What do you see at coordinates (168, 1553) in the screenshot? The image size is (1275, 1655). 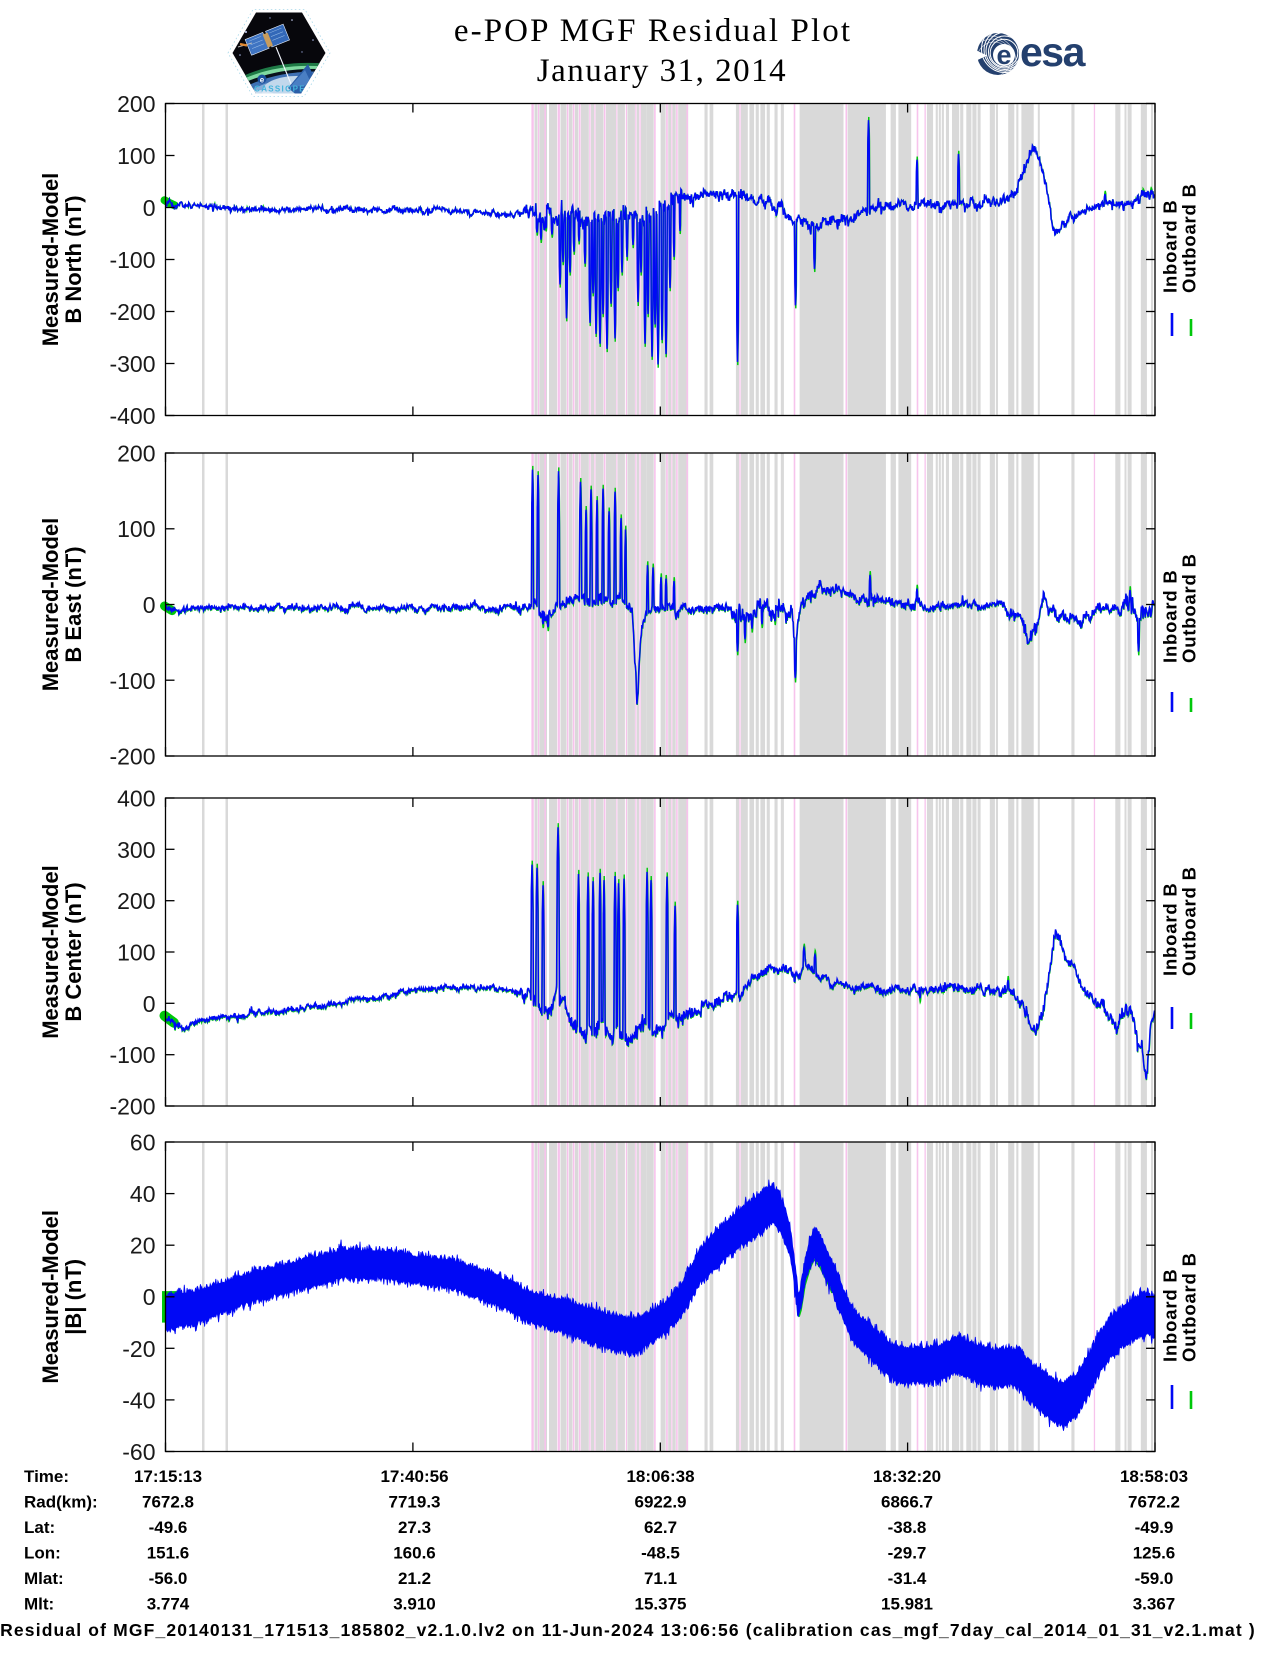 I see `svg-text: 151.6` at bounding box center [168, 1553].